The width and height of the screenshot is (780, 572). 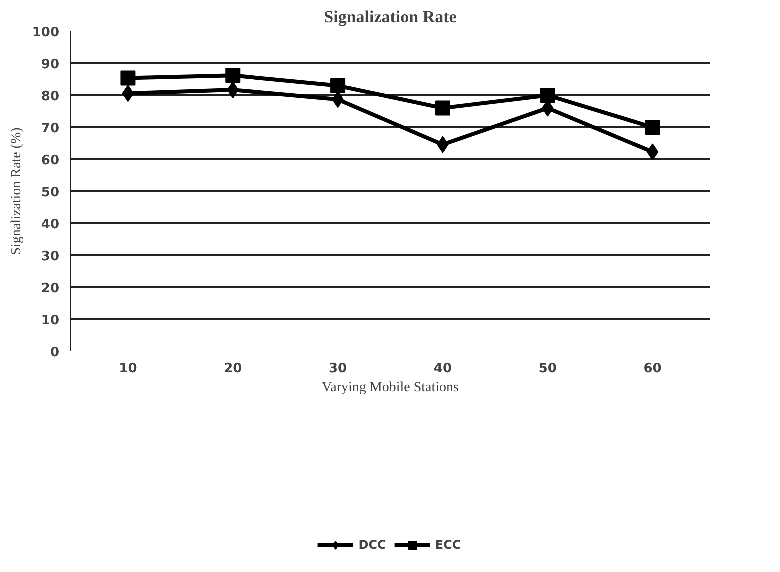 I want to click on x-tick-label: 30, so click(x=338, y=369).